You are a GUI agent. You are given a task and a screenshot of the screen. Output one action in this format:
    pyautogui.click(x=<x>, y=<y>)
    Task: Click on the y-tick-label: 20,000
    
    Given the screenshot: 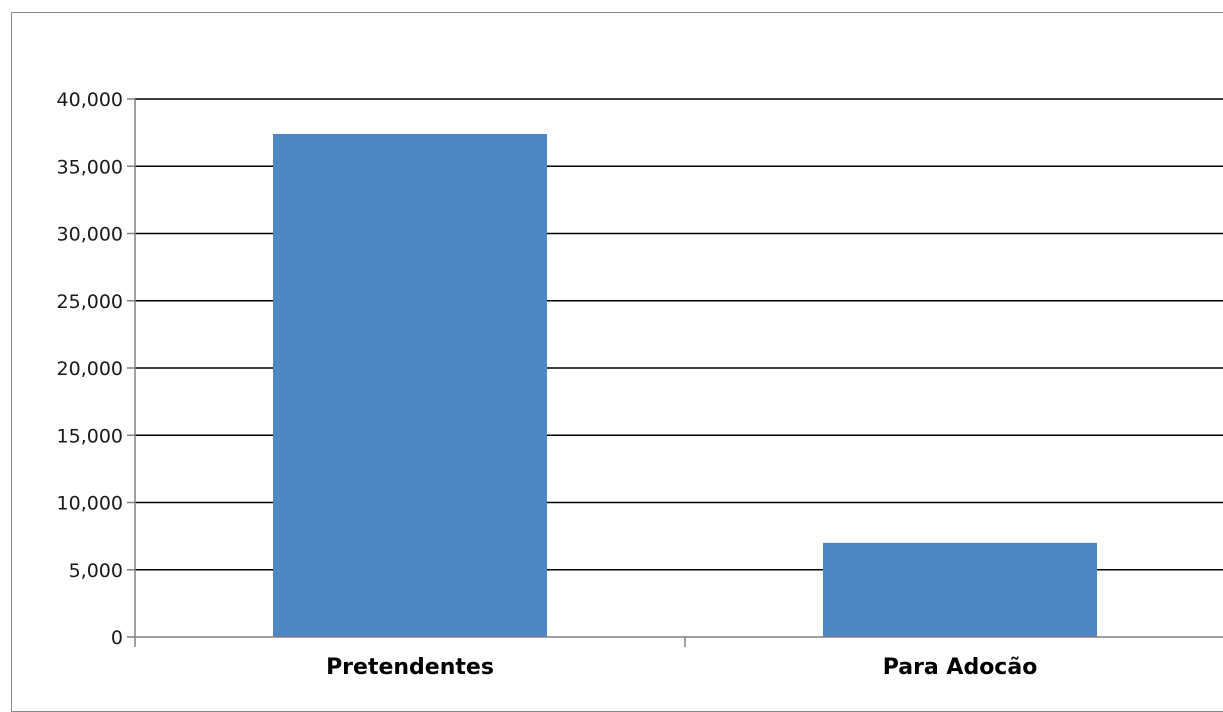 What is the action you would take?
    pyautogui.click(x=90, y=369)
    